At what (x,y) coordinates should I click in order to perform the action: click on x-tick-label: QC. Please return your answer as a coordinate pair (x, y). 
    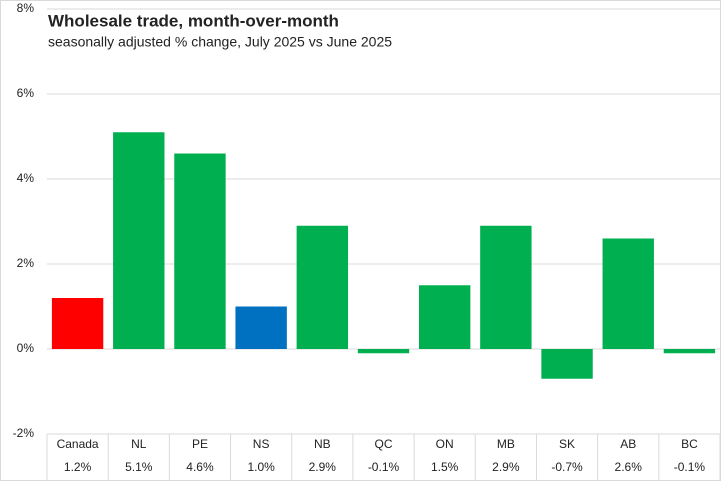
    Looking at the image, I should click on (384, 444).